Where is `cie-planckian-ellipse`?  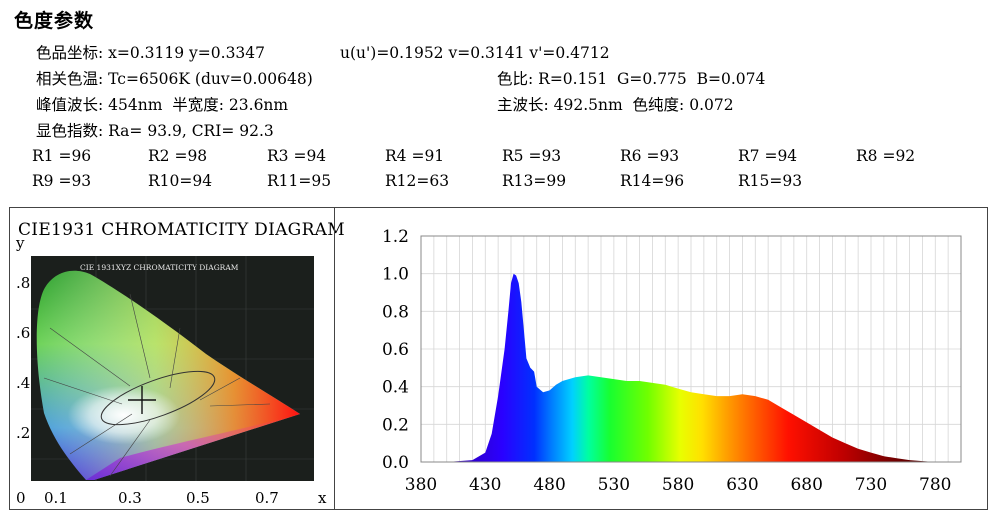
cie-planckian-ellipse is located at coordinates (158, 398).